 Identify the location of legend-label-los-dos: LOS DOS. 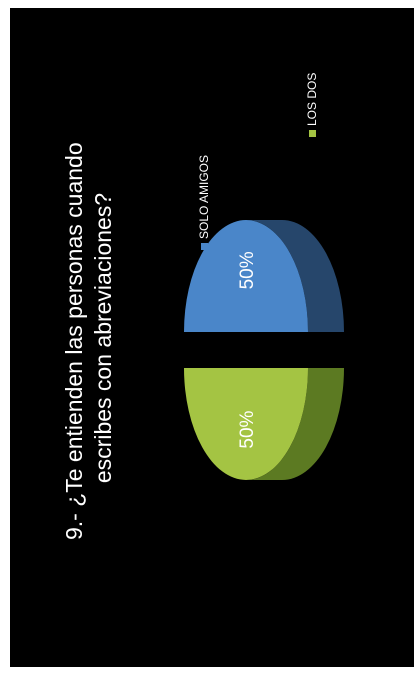
(312, 99).